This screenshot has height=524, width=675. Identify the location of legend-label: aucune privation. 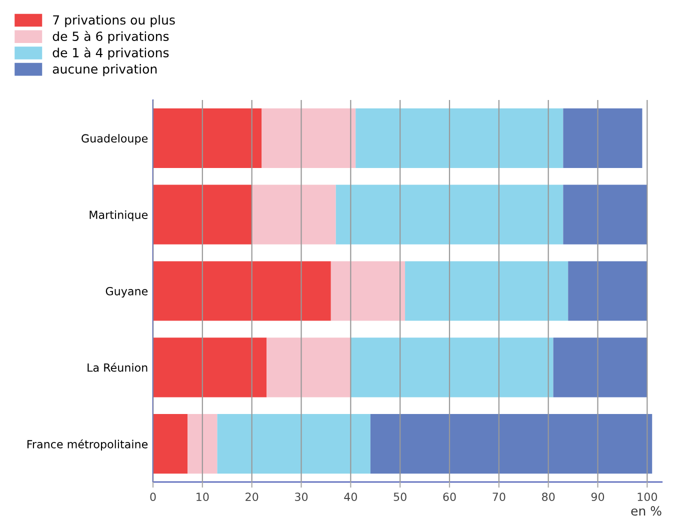
(104, 70).